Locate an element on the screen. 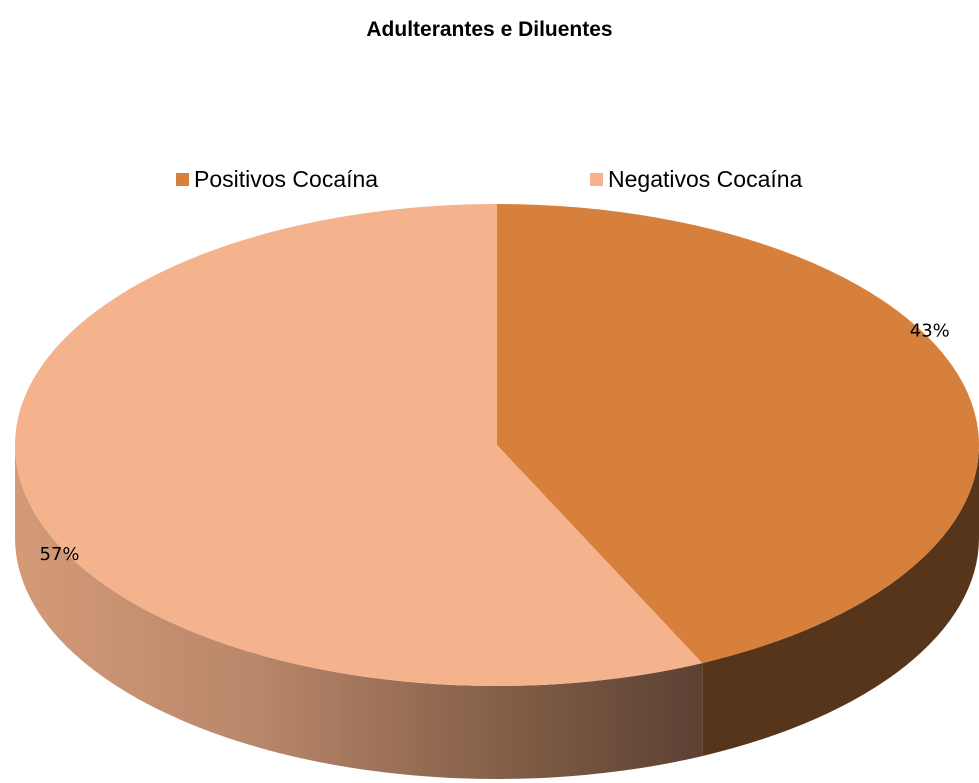  pie-side-positivos is located at coordinates (840, 601).